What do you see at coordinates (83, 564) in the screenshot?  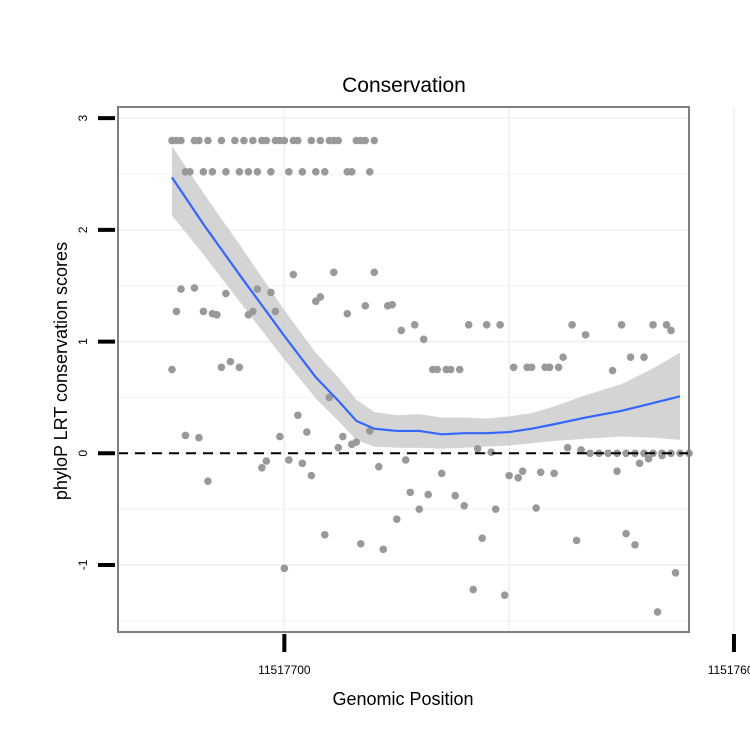 I see `y-tick-label: -1` at bounding box center [83, 564].